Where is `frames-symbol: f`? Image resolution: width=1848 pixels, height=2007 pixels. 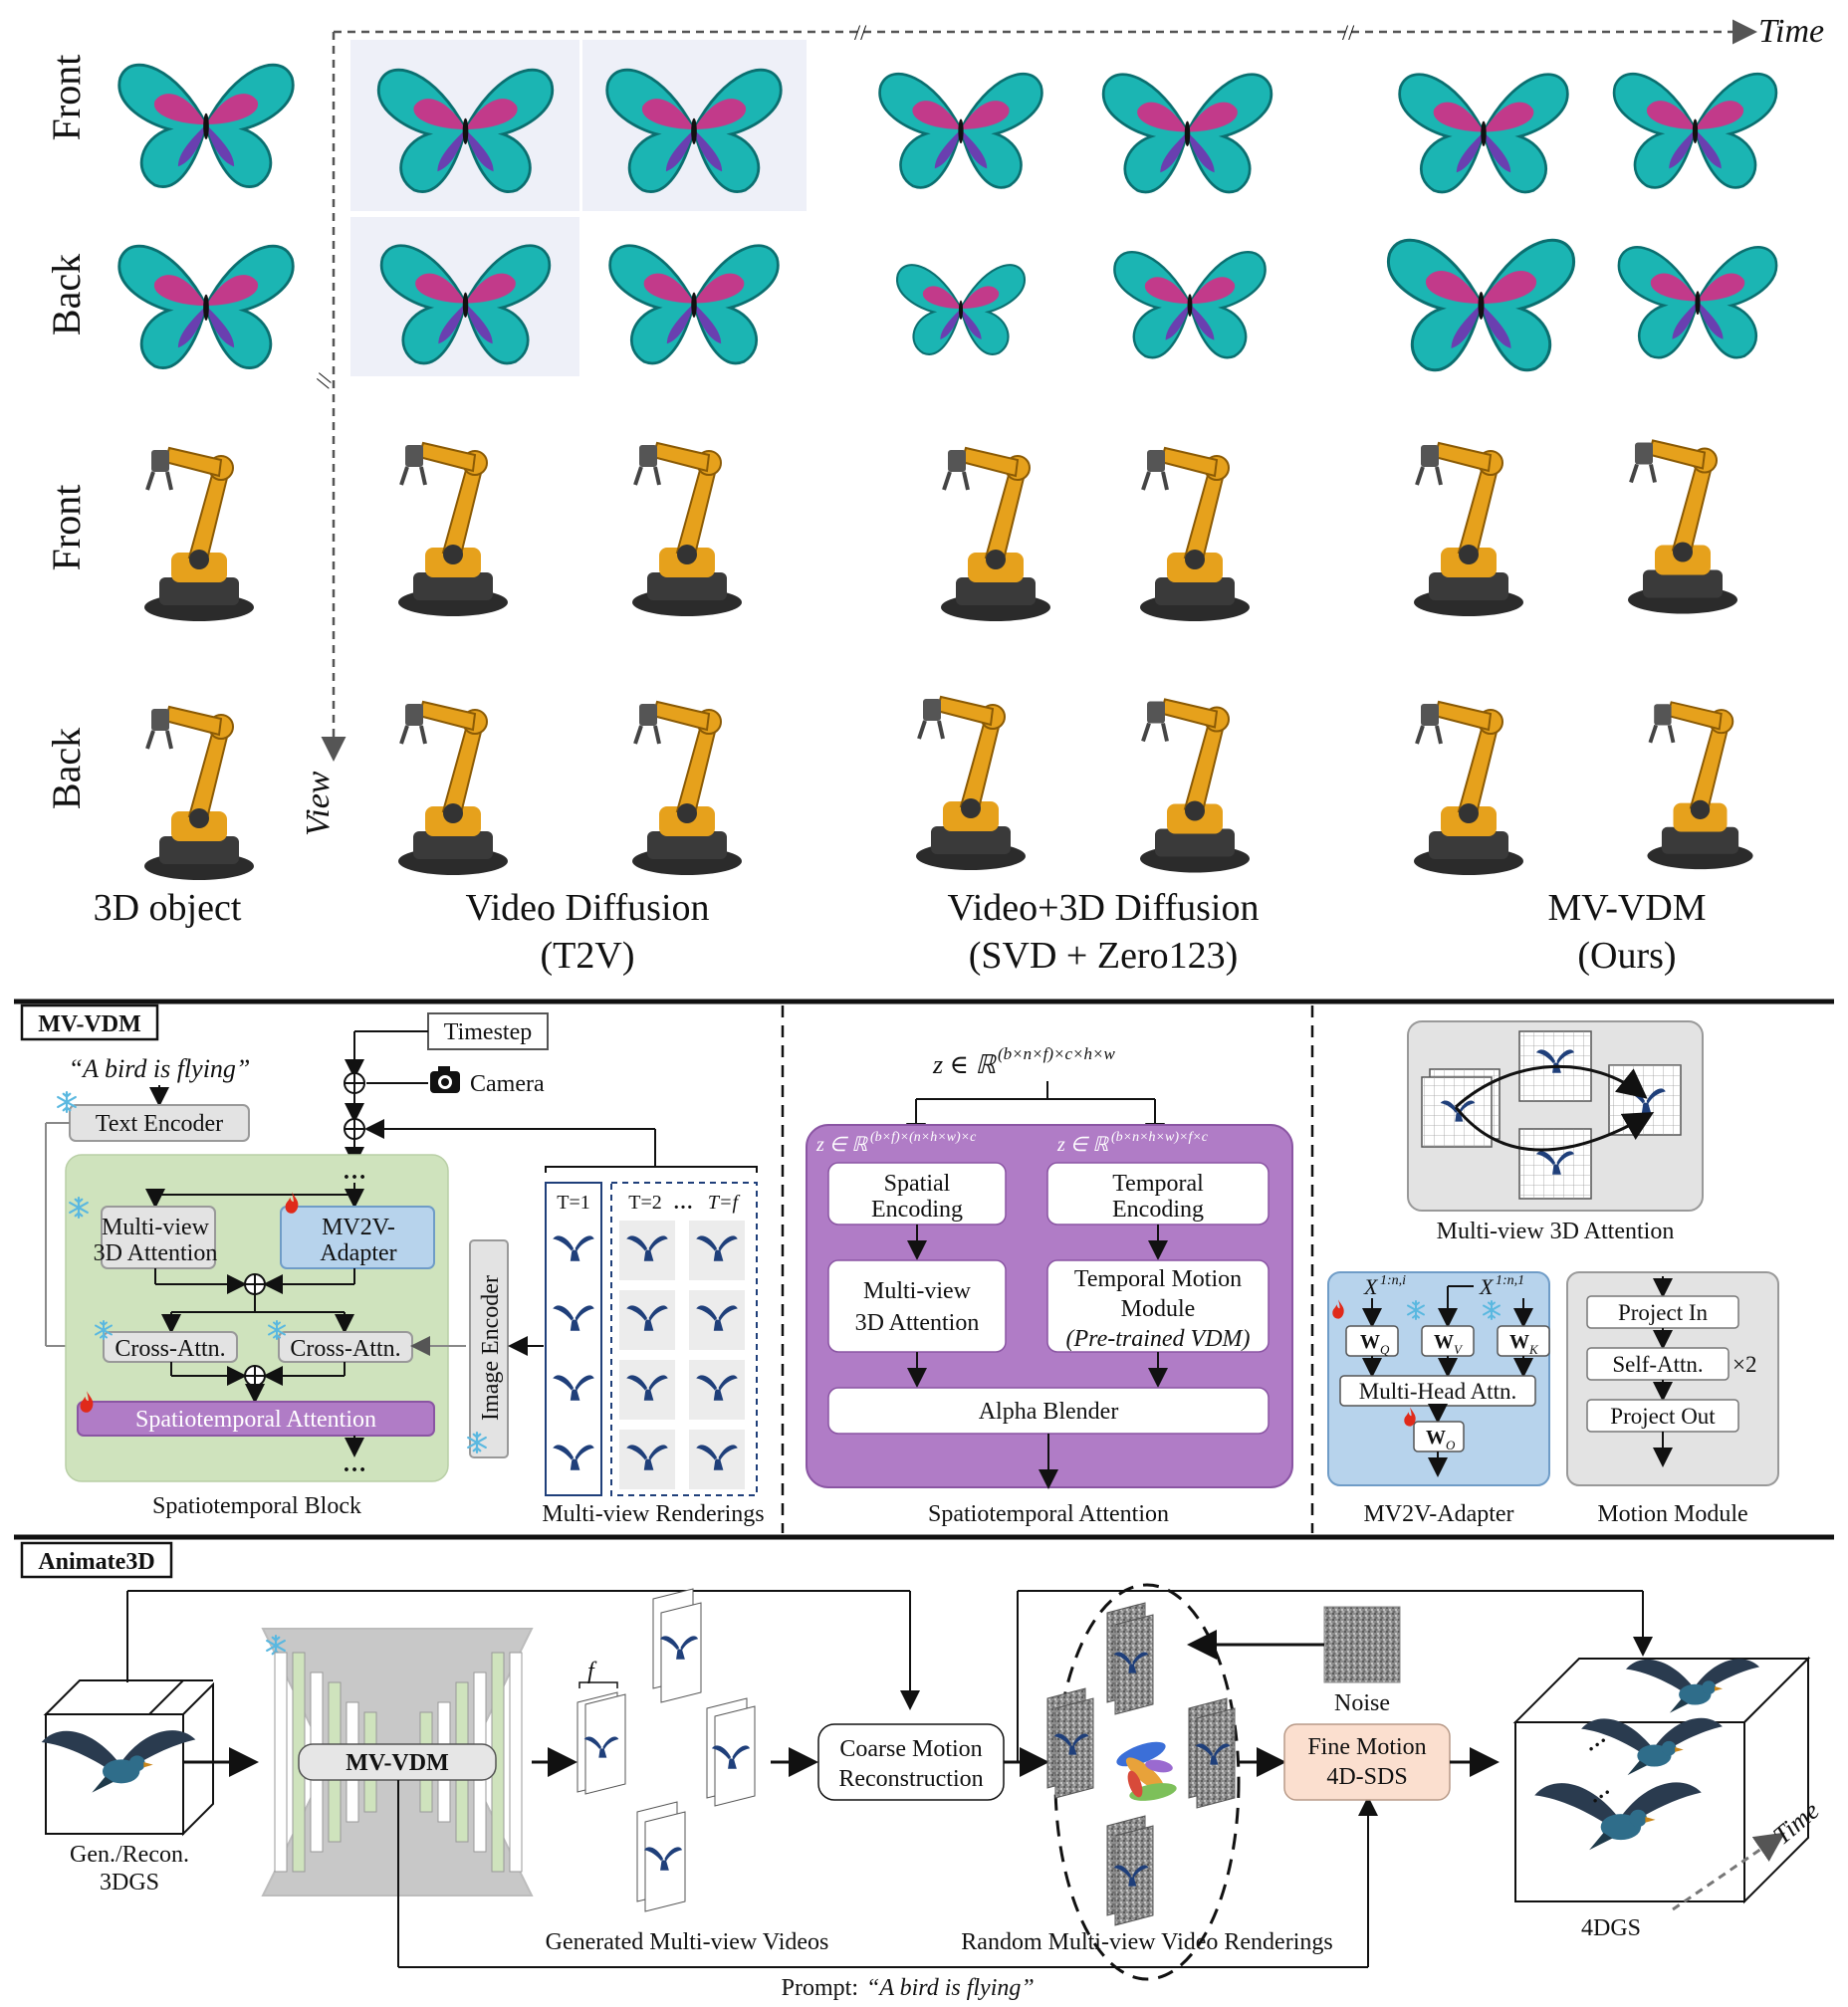 frames-symbol: f is located at coordinates (592, 1671).